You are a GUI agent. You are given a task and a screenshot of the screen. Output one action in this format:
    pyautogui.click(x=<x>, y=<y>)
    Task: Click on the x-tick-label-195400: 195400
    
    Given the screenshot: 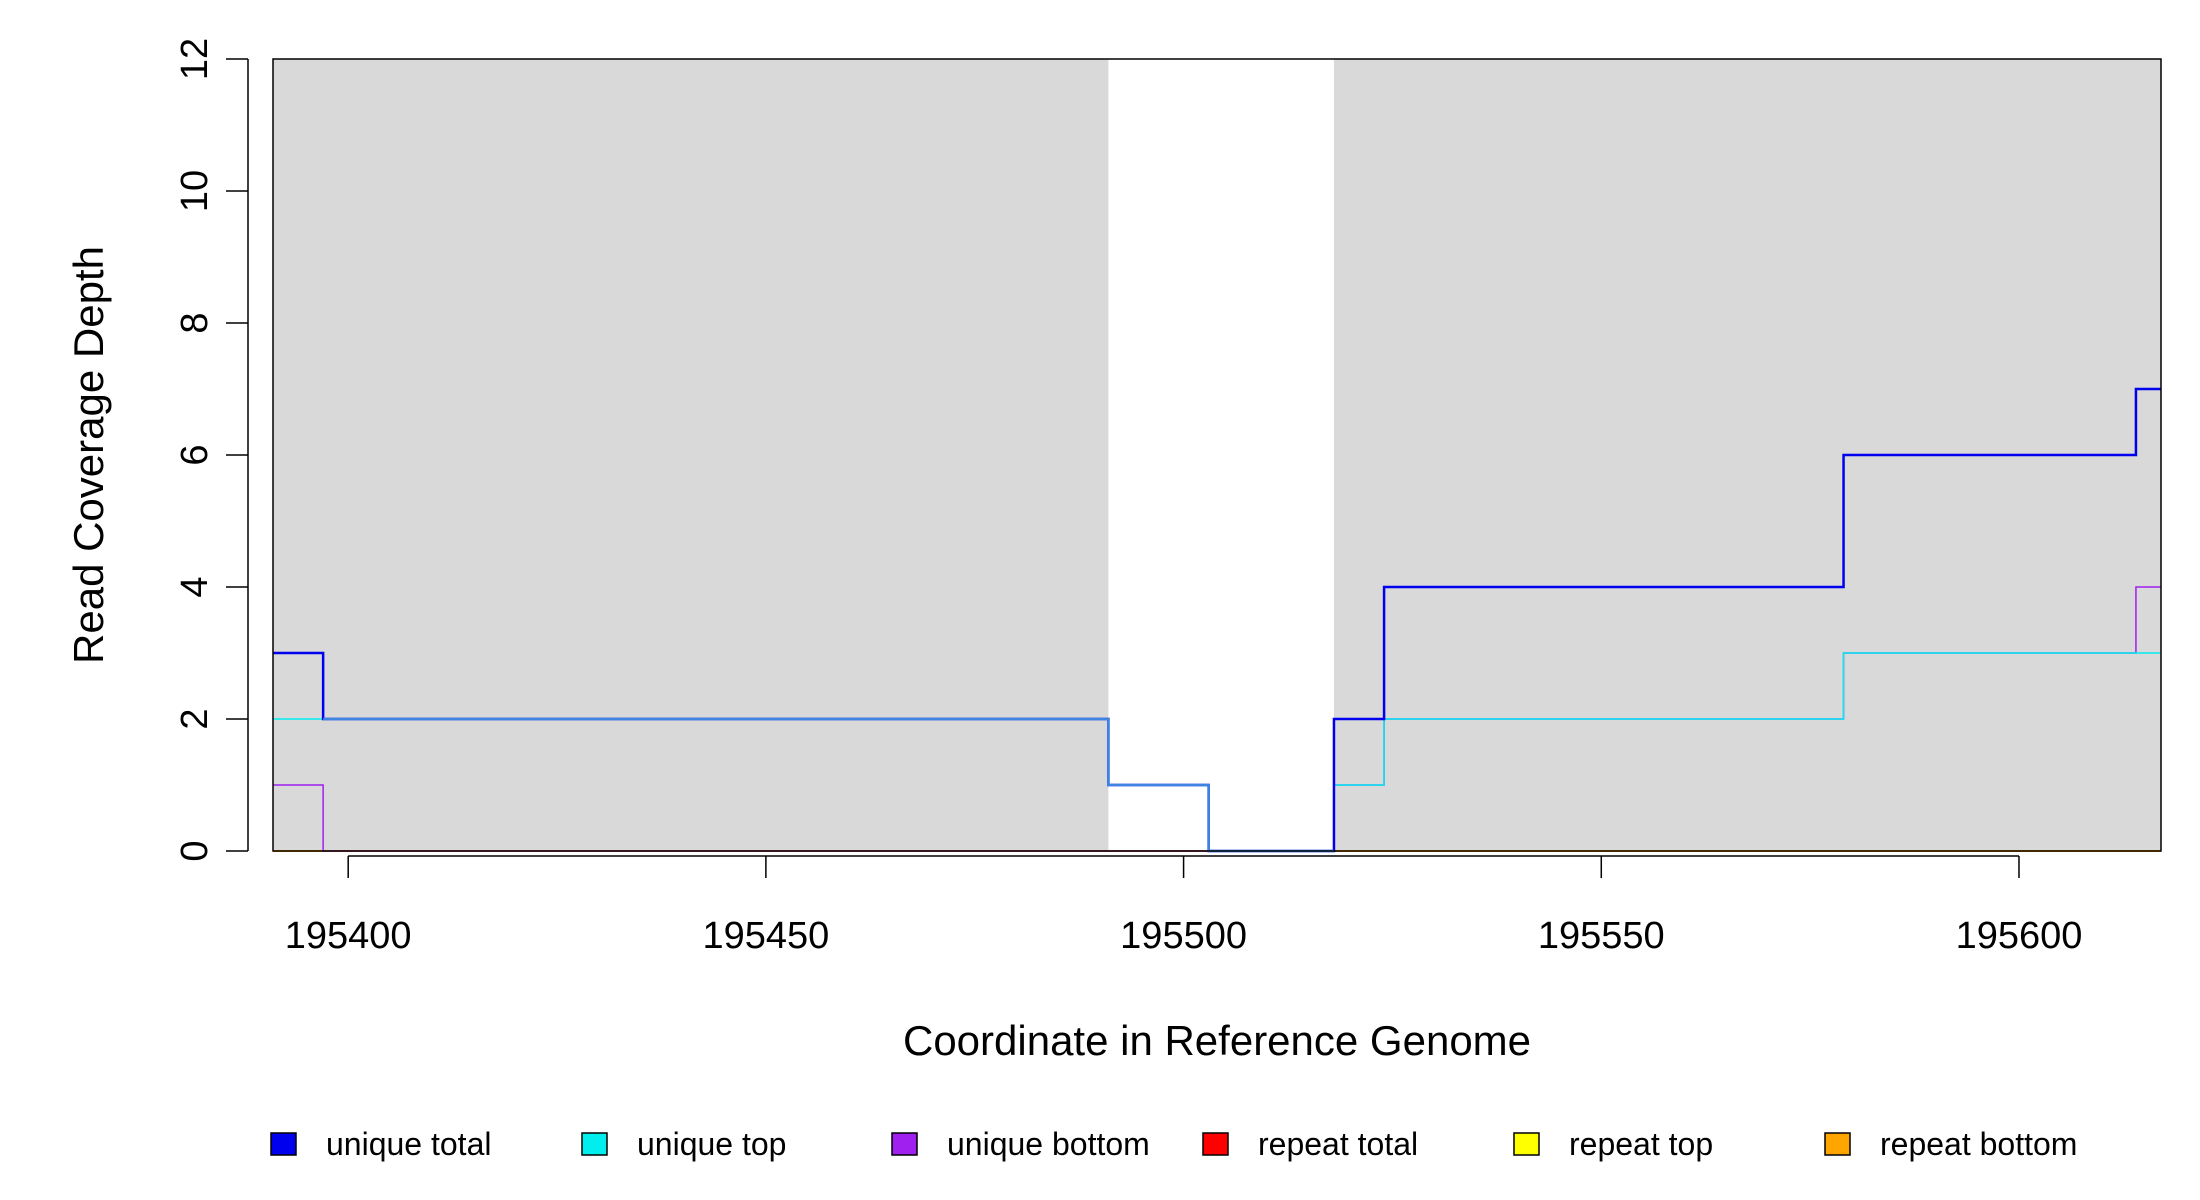 What is the action you would take?
    pyautogui.click(x=348, y=936)
    